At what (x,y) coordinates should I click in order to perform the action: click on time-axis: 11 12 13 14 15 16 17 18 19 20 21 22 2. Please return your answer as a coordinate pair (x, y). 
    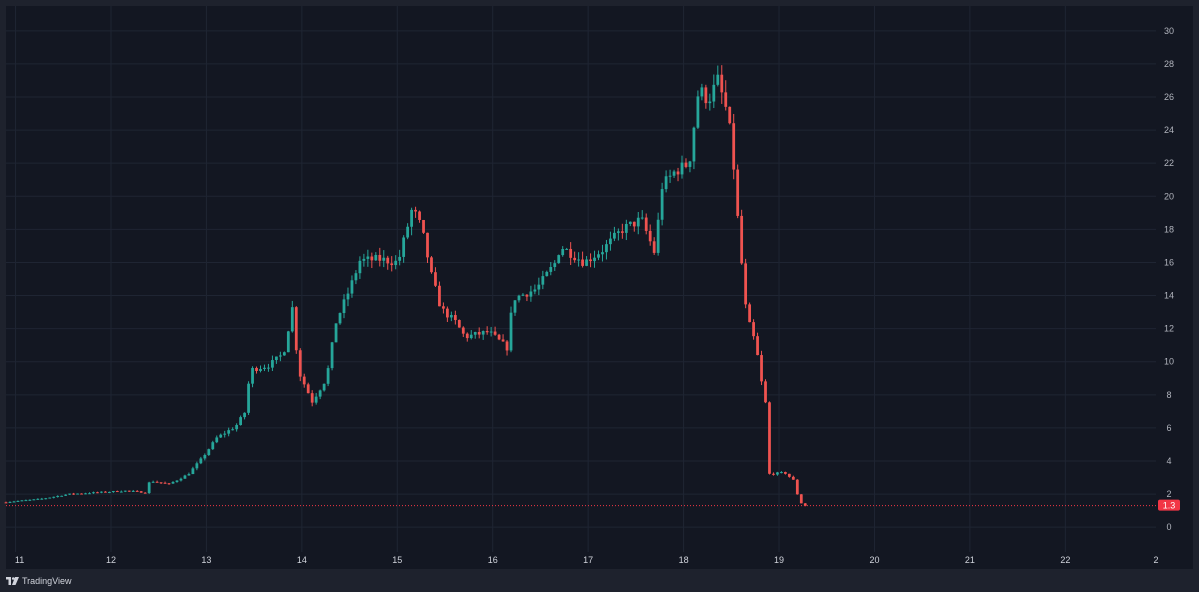
    Looking at the image, I should click on (587, 560).